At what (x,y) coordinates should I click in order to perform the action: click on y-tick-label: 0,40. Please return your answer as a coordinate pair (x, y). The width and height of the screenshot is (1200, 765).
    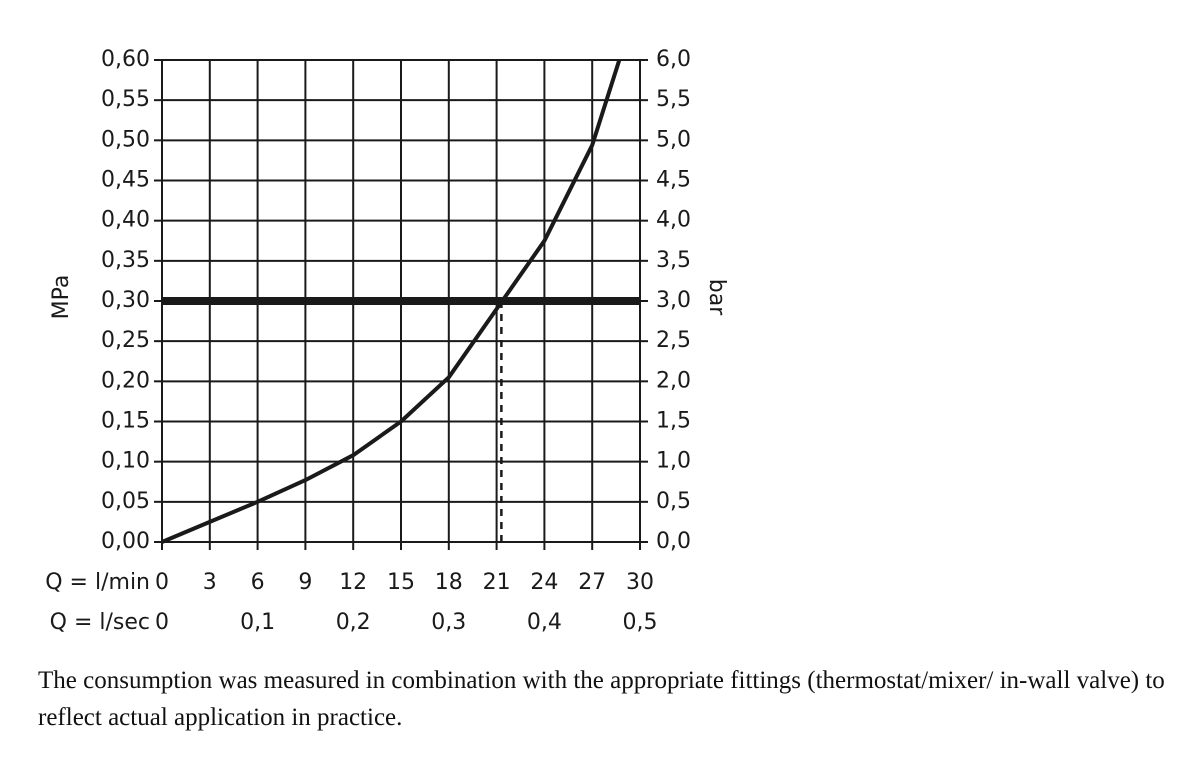
    Looking at the image, I should click on (125, 220).